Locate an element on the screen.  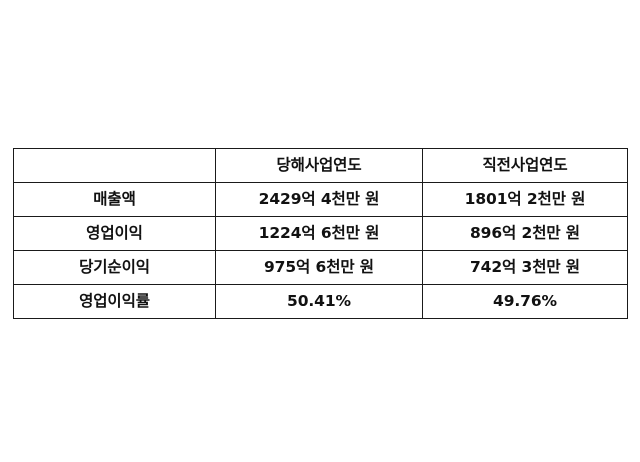
row-header-revenue: 매출액 is located at coordinates (114, 199).